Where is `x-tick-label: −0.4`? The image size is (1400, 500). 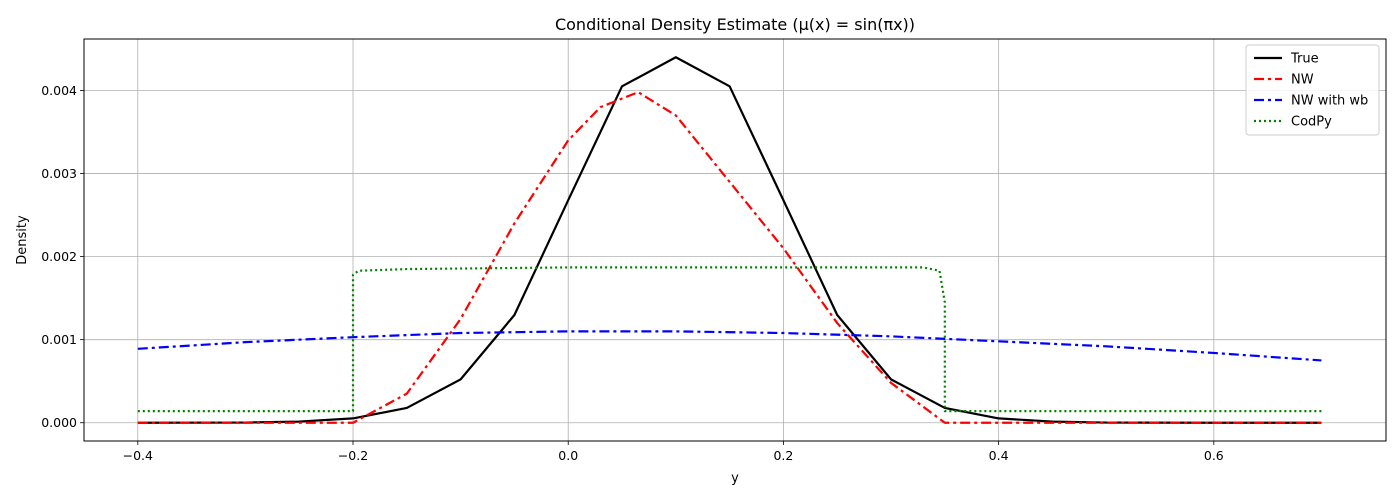 x-tick-label: −0.4 is located at coordinates (138, 455).